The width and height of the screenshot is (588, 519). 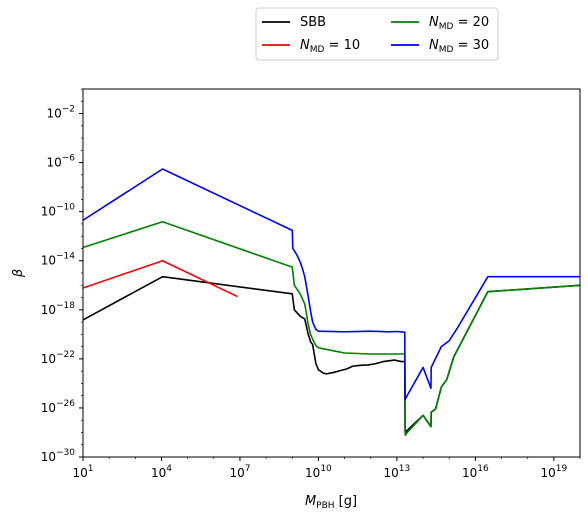 I want to click on legend-label-3: NMD = 30, so click(x=459, y=46).